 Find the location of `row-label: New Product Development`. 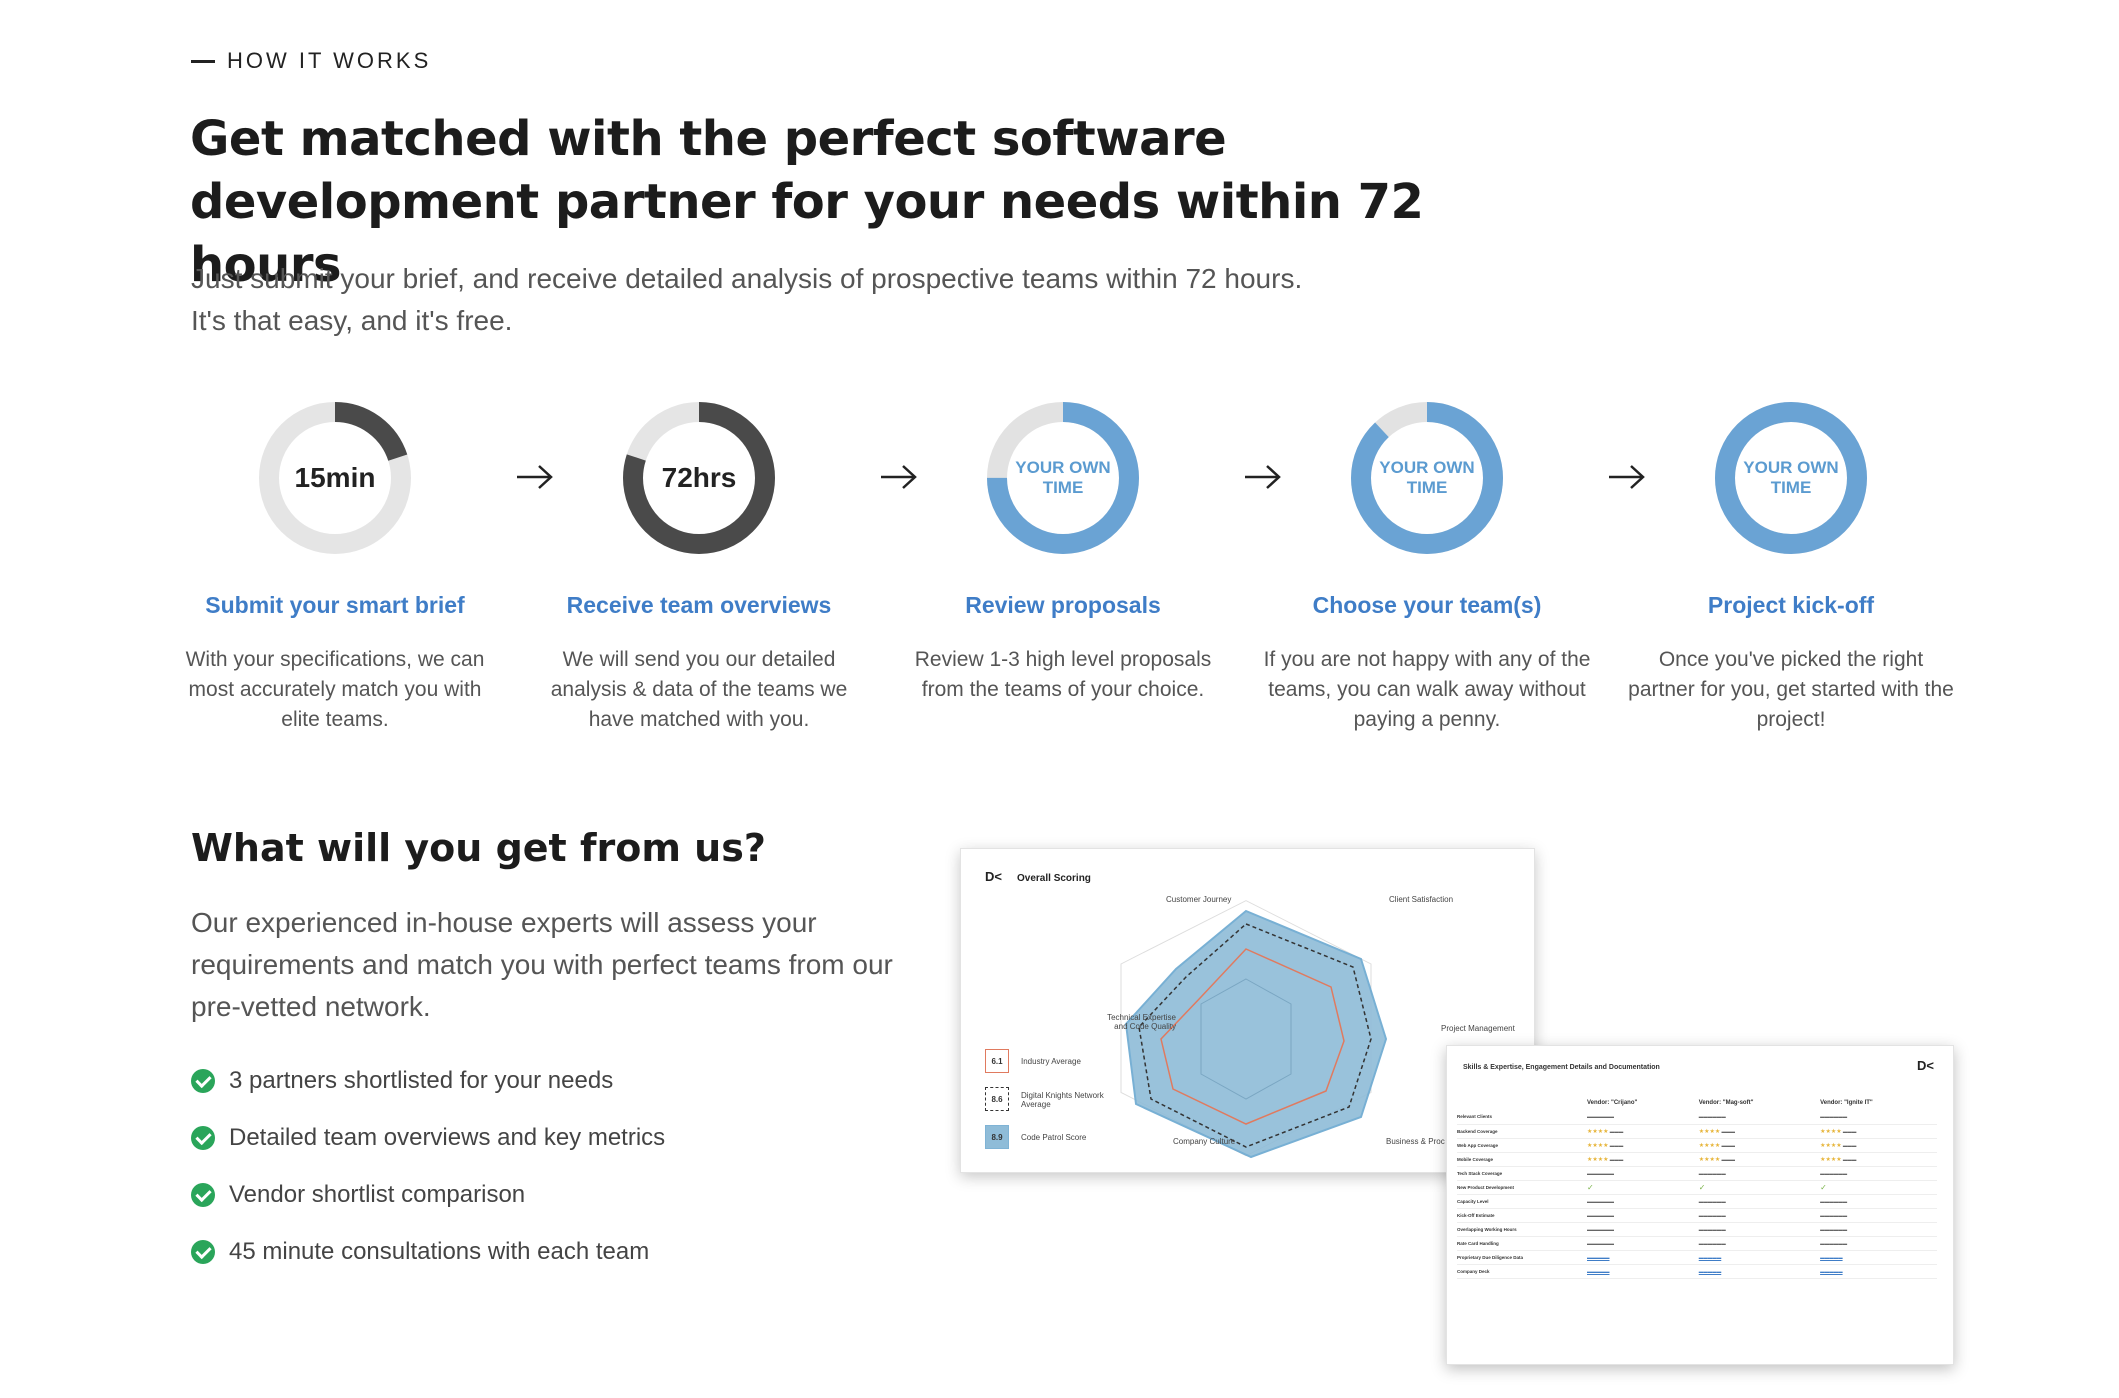

row-label: New Product Development is located at coordinates (1522, 1187).